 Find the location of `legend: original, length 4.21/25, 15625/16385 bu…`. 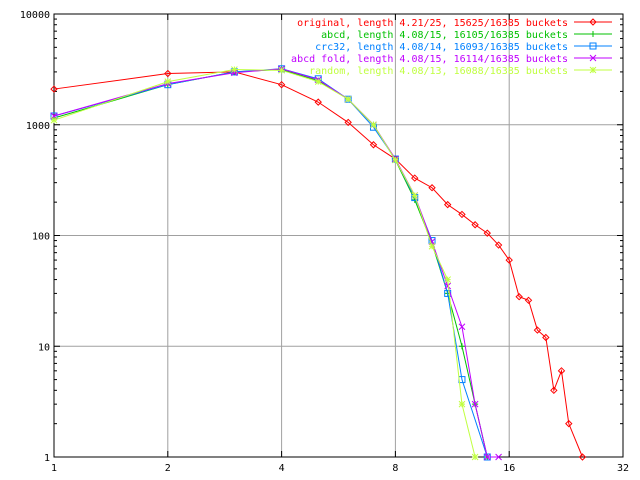

legend: original, length 4.21/25, 15625/16385 bu… is located at coordinates (451, 47).